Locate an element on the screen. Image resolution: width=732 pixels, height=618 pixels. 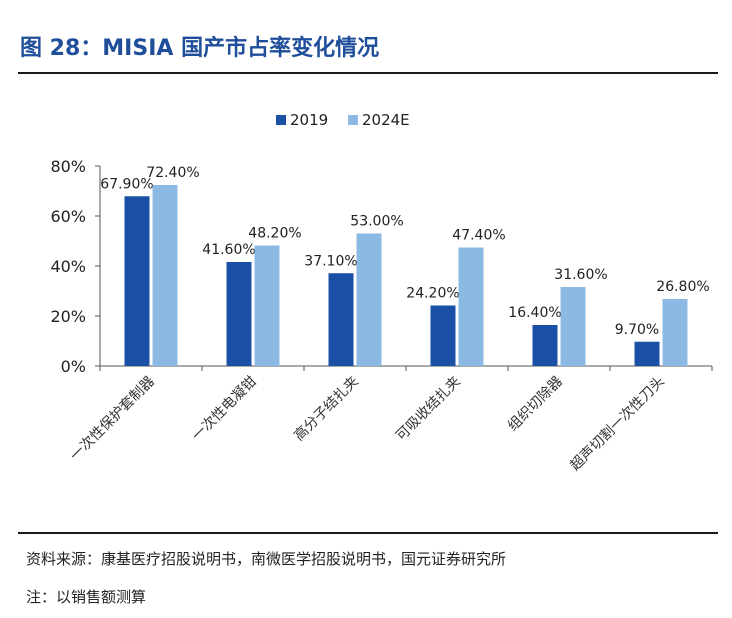
y-tick-label: 0% is located at coordinates (73, 366).